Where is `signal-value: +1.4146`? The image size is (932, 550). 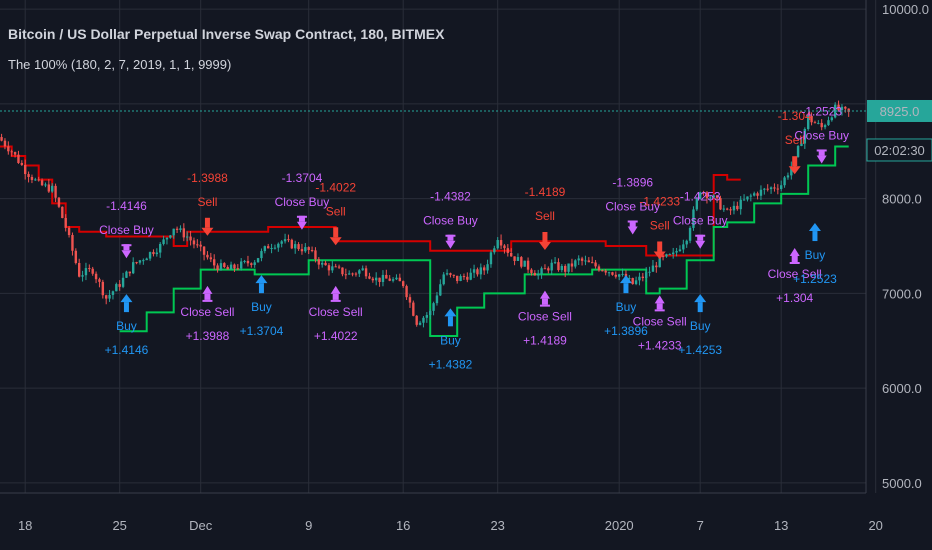
signal-value: +1.4146 is located at coordinates (127, 350).